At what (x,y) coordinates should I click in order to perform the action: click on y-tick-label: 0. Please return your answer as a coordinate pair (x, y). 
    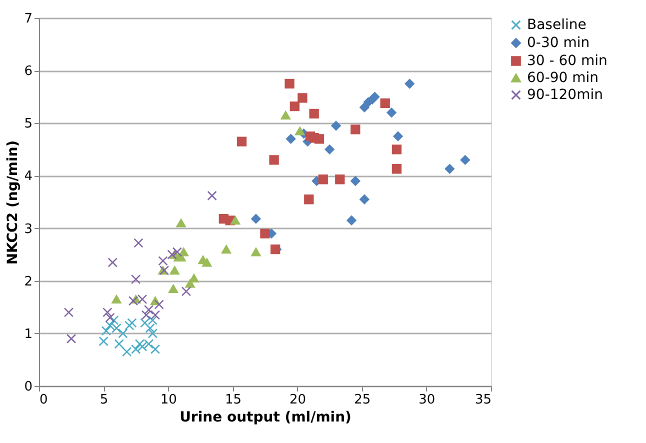
    Looking at the image, I should click on (28, 387).